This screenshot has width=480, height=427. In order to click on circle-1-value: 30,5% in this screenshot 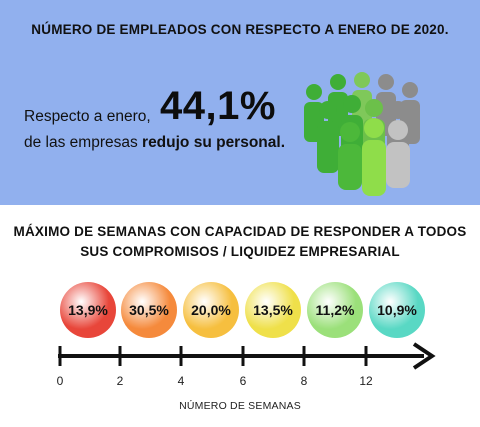, I will do `click(149, 310)`.